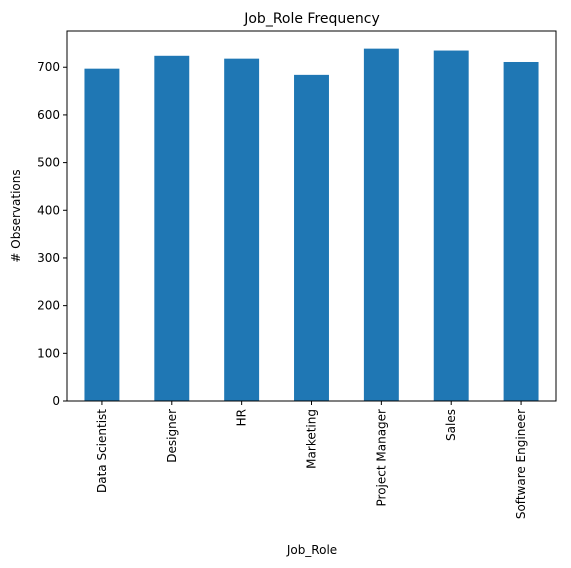 This screenshot has height=568, width=571. Describe the element at coordinates (242, 230) in the screenshot. I see `bar-hr` at that location.